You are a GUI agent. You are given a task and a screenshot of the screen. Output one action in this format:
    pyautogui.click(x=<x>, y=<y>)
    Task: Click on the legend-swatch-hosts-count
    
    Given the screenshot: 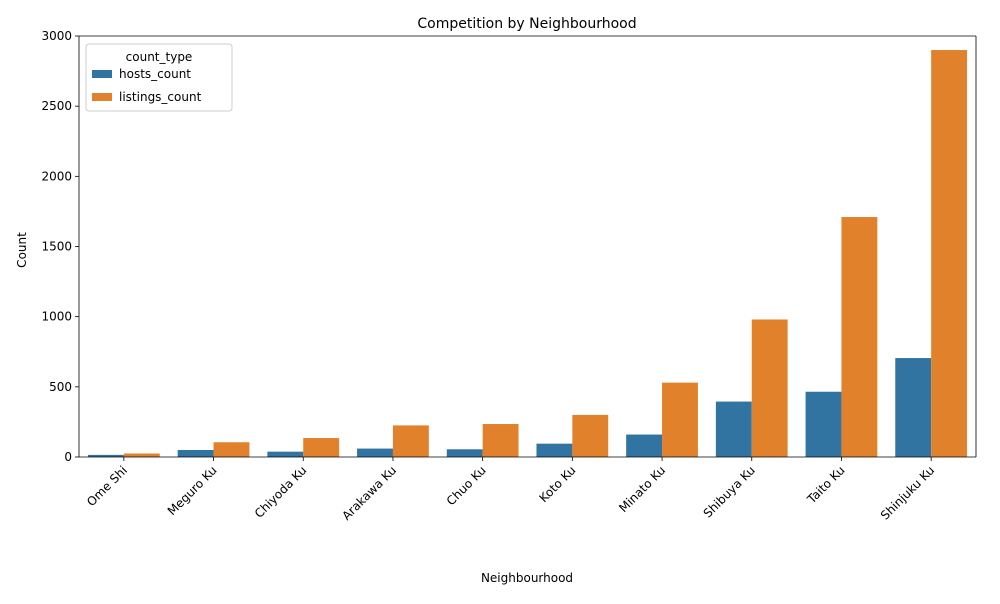 What is the action you would take?
    pyautogui.click(x=102, y=74)
    